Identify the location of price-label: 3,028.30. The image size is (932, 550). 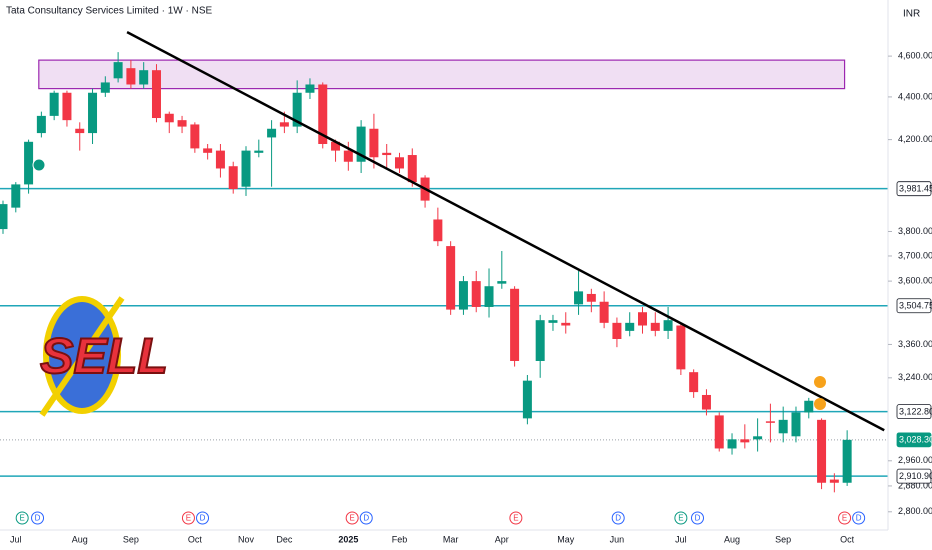
(915, 440).